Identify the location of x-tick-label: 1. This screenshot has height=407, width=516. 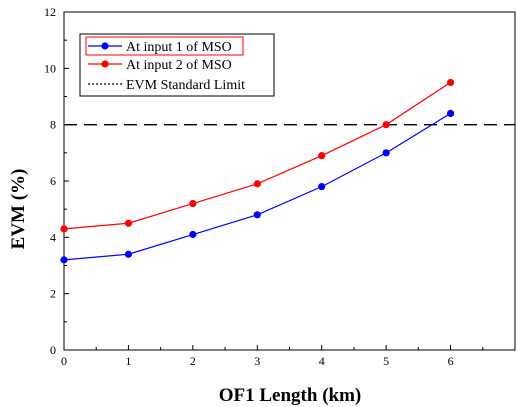
(128, 361).